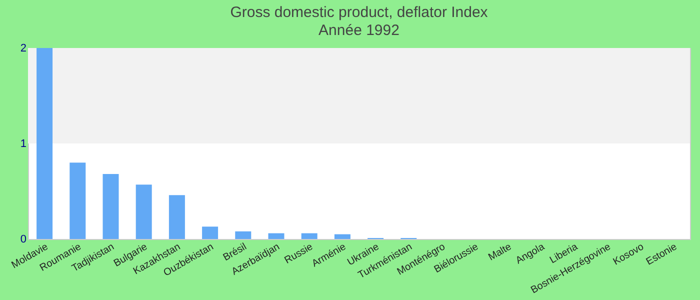  I want to click on y-tick-label: 0, so click(23, 240).